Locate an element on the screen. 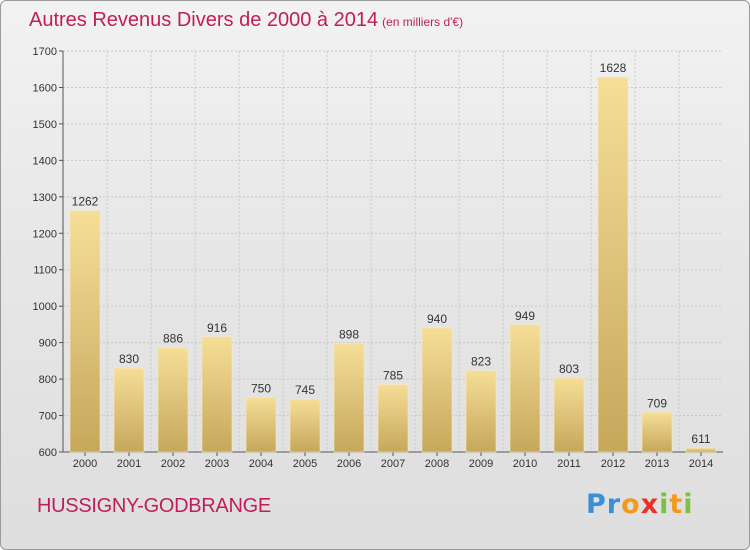  x-tick-label: 2005 is located at coordinates (305, 464).